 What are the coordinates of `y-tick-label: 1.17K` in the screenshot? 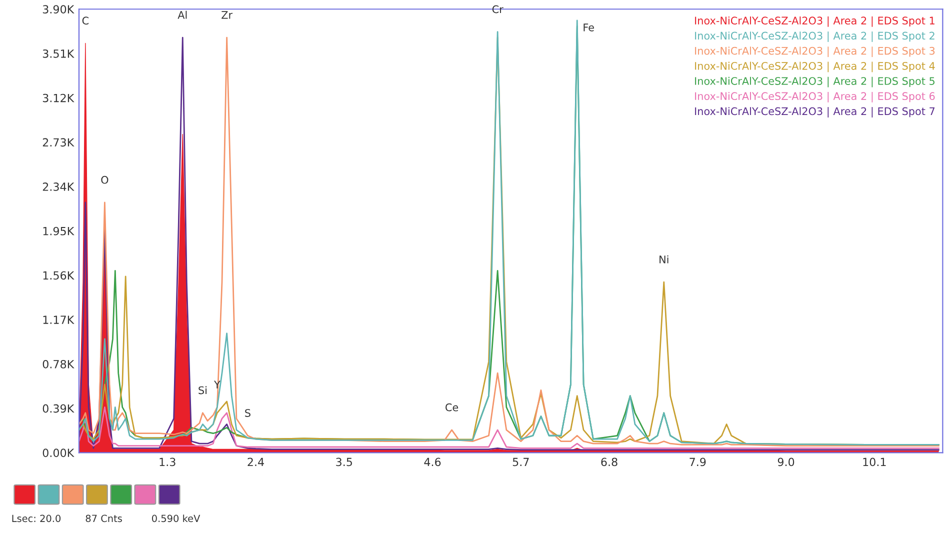 It's located at (58, 320).